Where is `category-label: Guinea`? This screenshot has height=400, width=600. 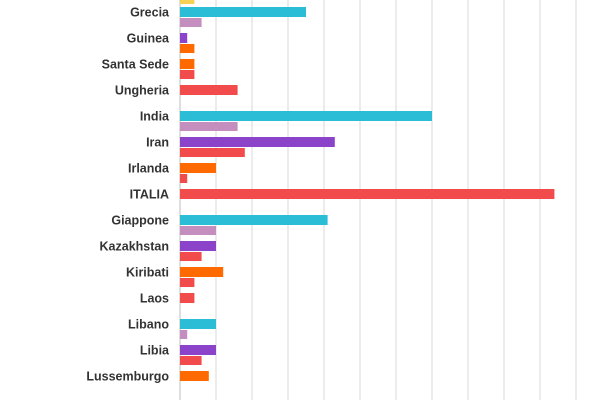
category-label: Guinea is located at coordinates (148, 39).